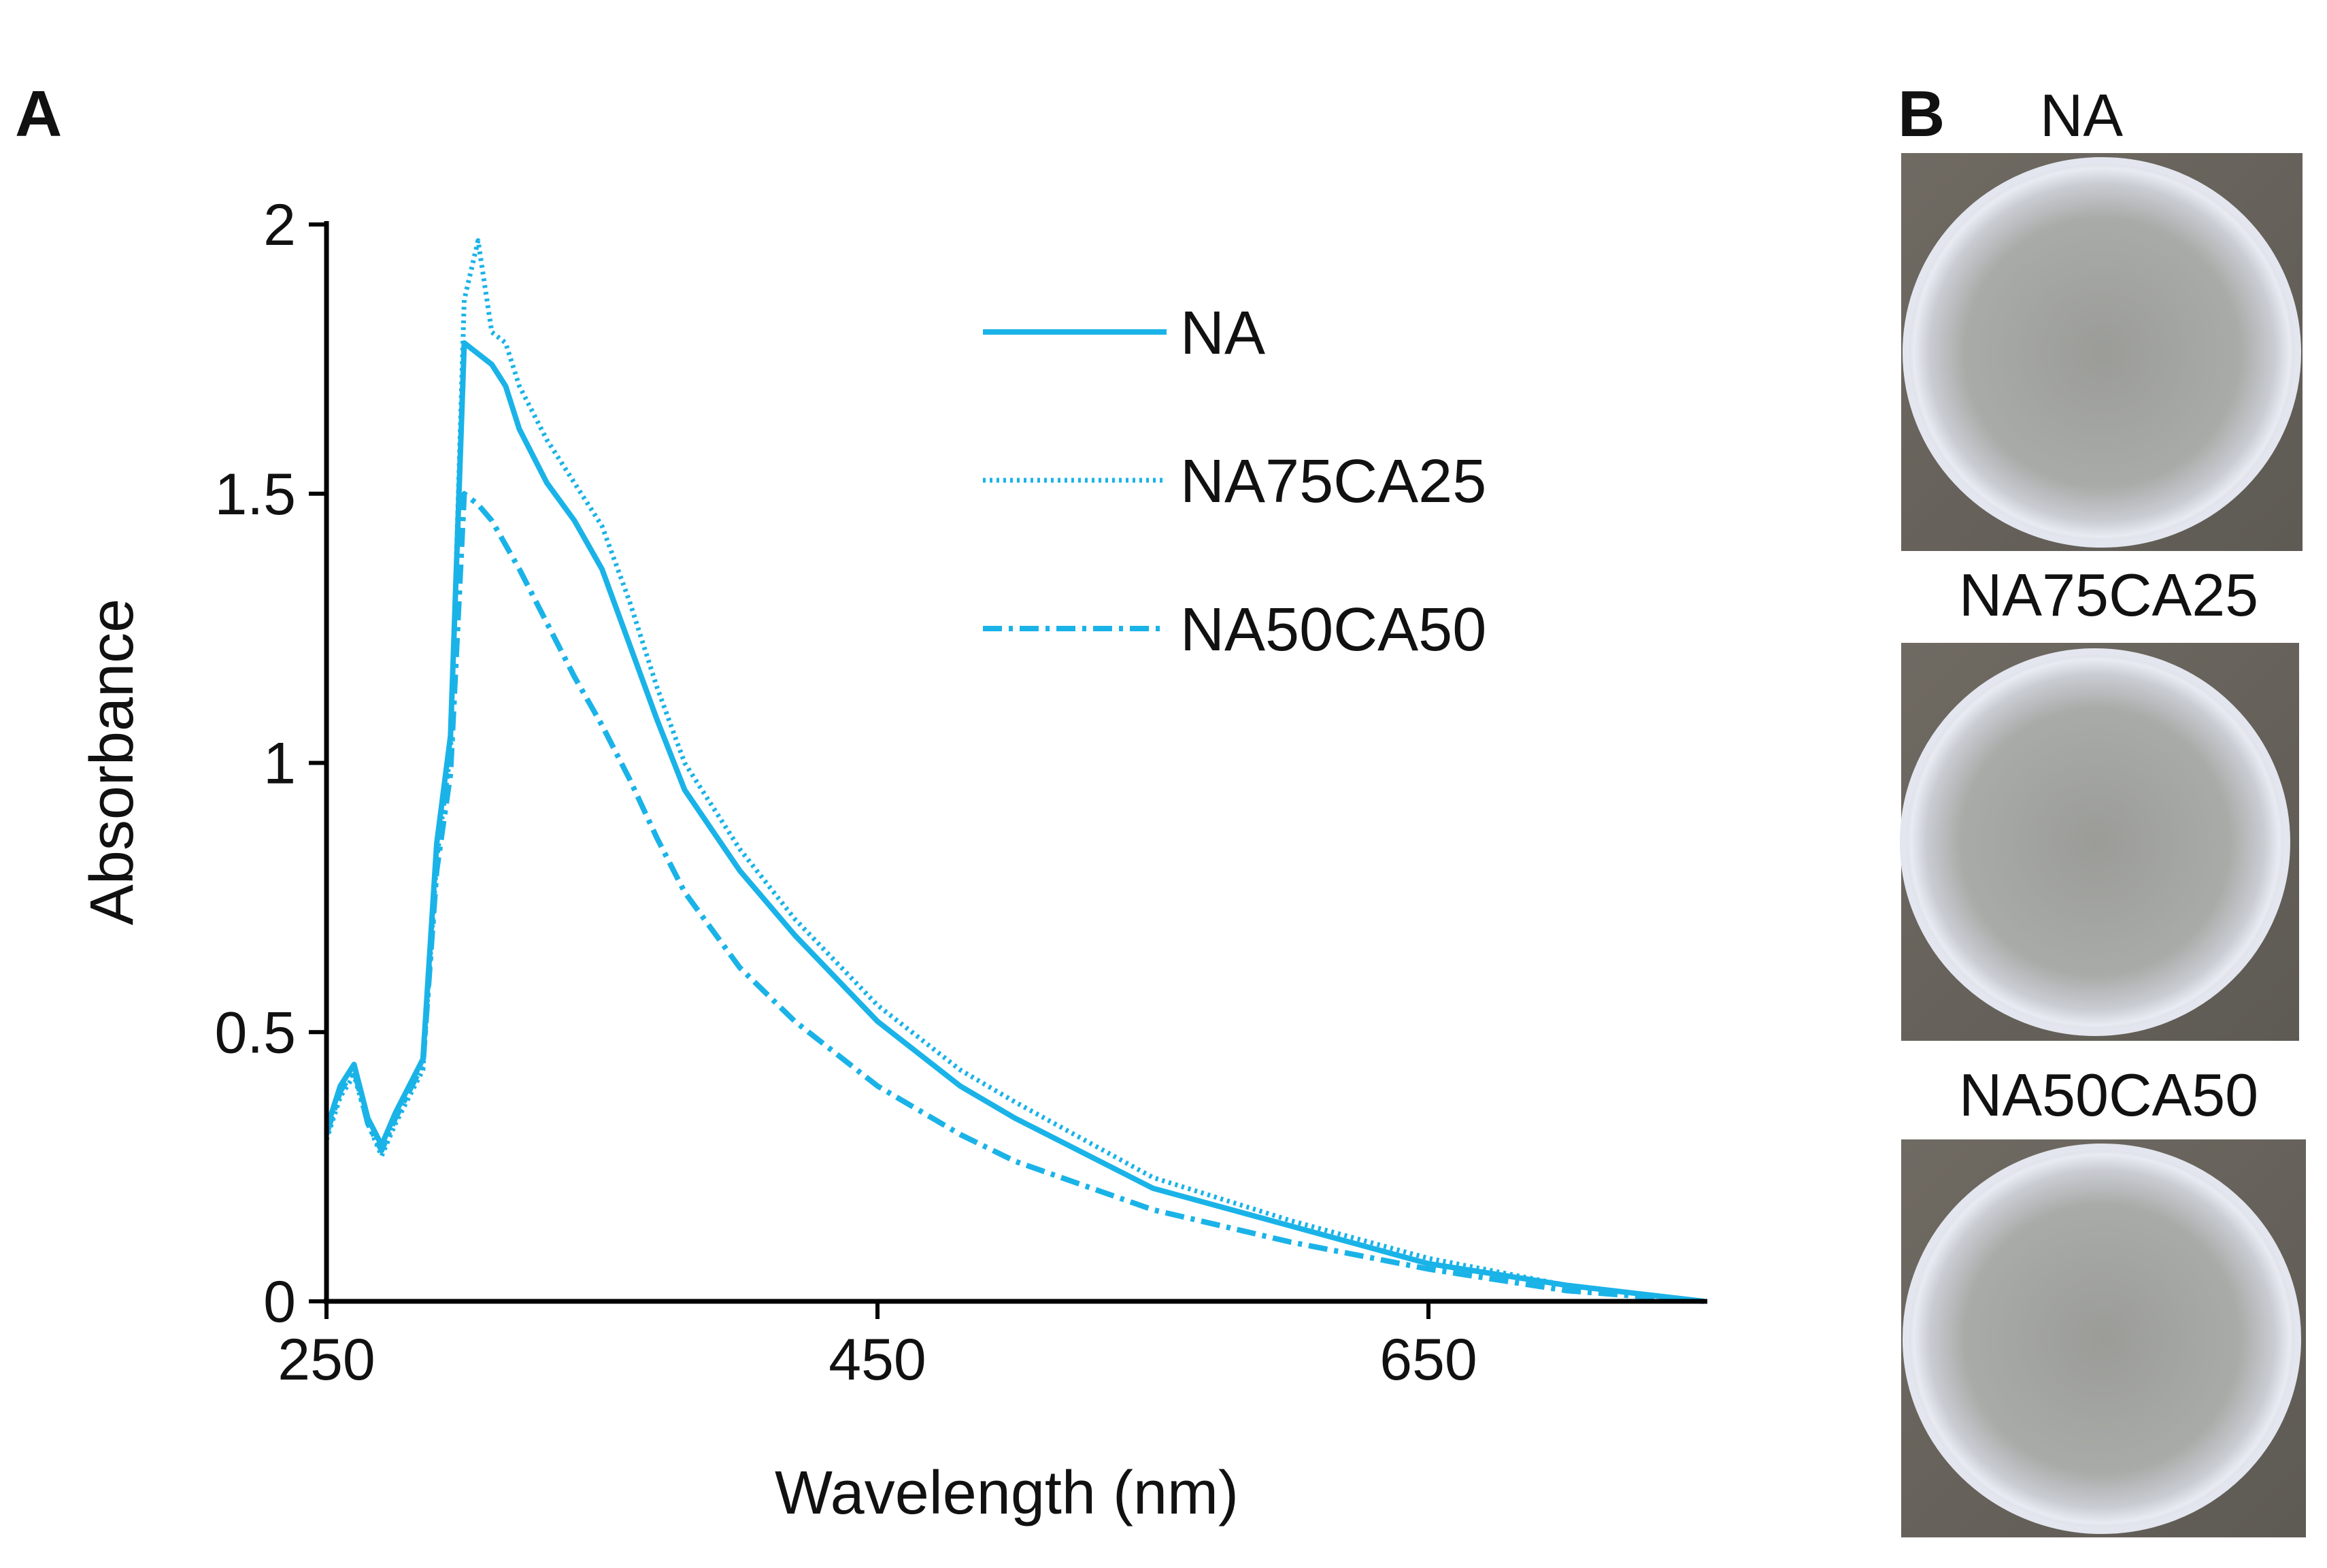  What do you see at coordinates (1921, 114) in the screenshot?
I see `panel-b-label: B` at bounding box center [1921, 114].